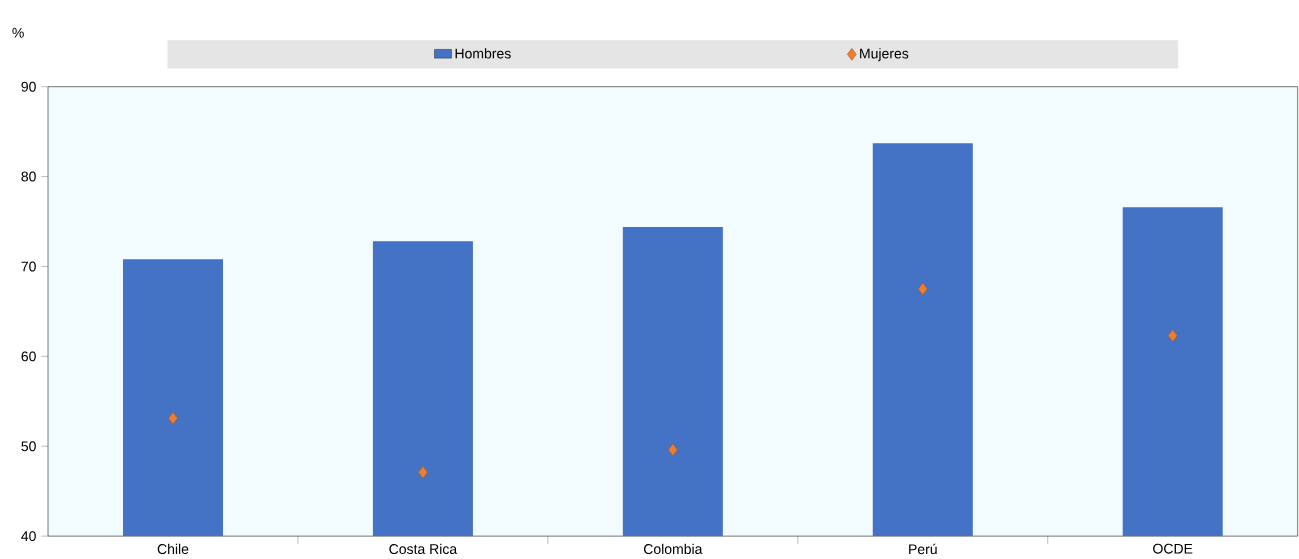 Image resolution: width=1299 pixels, height=559 pixels. I want to click on y-tick-label: 80, so click(28, 176).